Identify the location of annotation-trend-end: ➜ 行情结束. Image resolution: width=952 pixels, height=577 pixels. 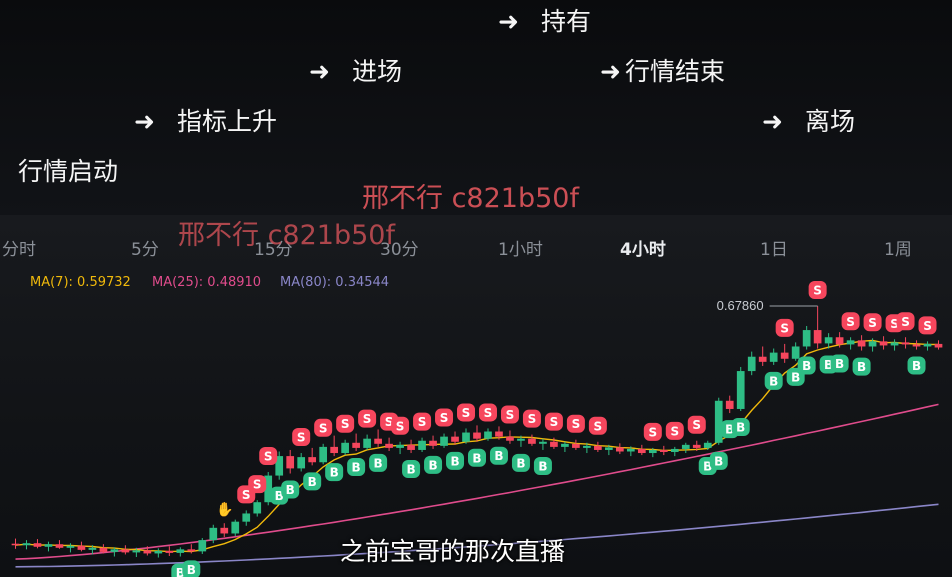
(662, 71).